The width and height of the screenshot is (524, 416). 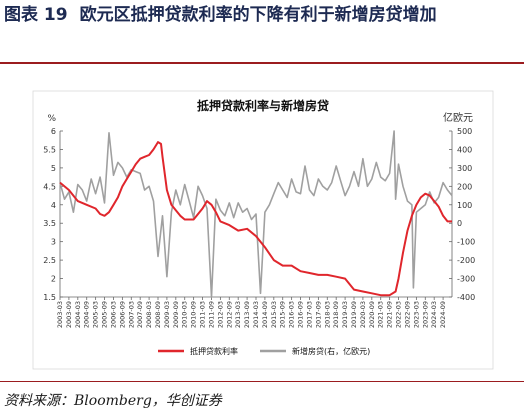 I want to click on x-tick-label: 2010-09, so click(x=194, y=314).